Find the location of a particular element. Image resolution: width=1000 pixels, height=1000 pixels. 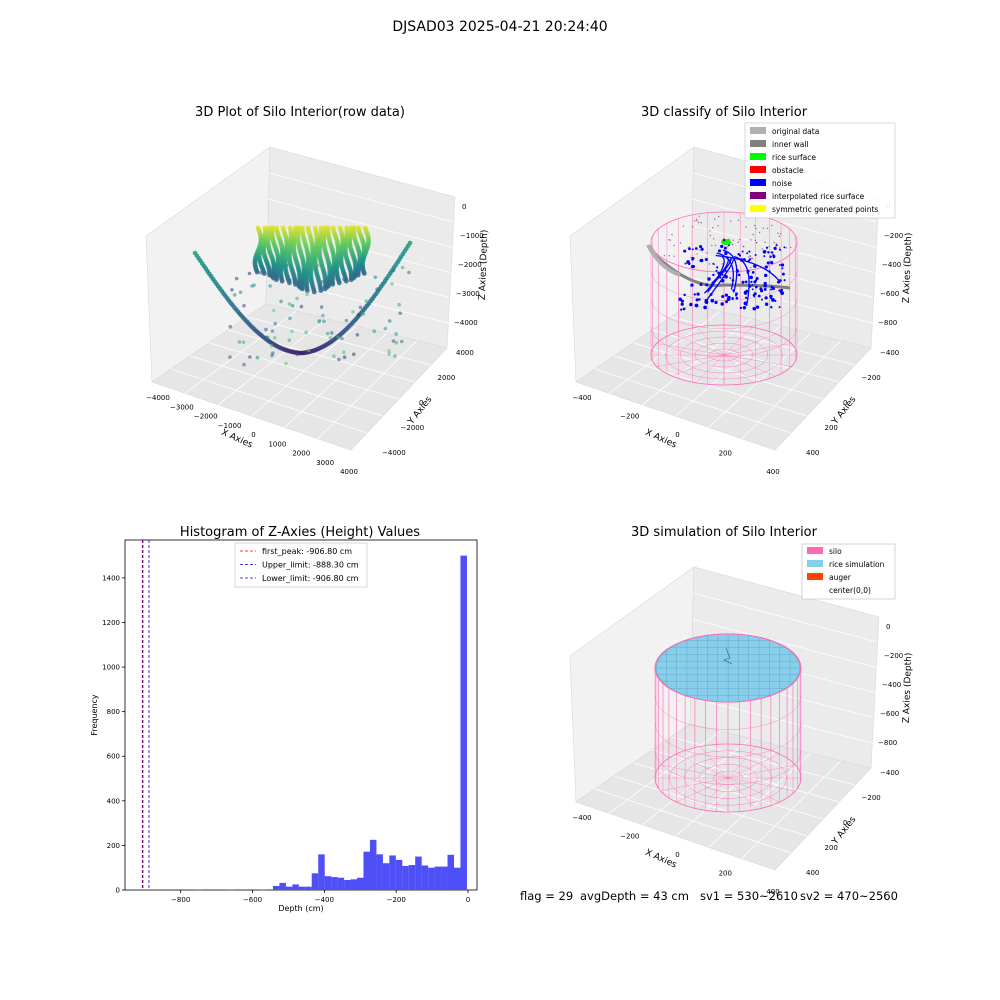

histogram-legend-label: first_peak: -906.80 cm is located at coordinates (307, 551).